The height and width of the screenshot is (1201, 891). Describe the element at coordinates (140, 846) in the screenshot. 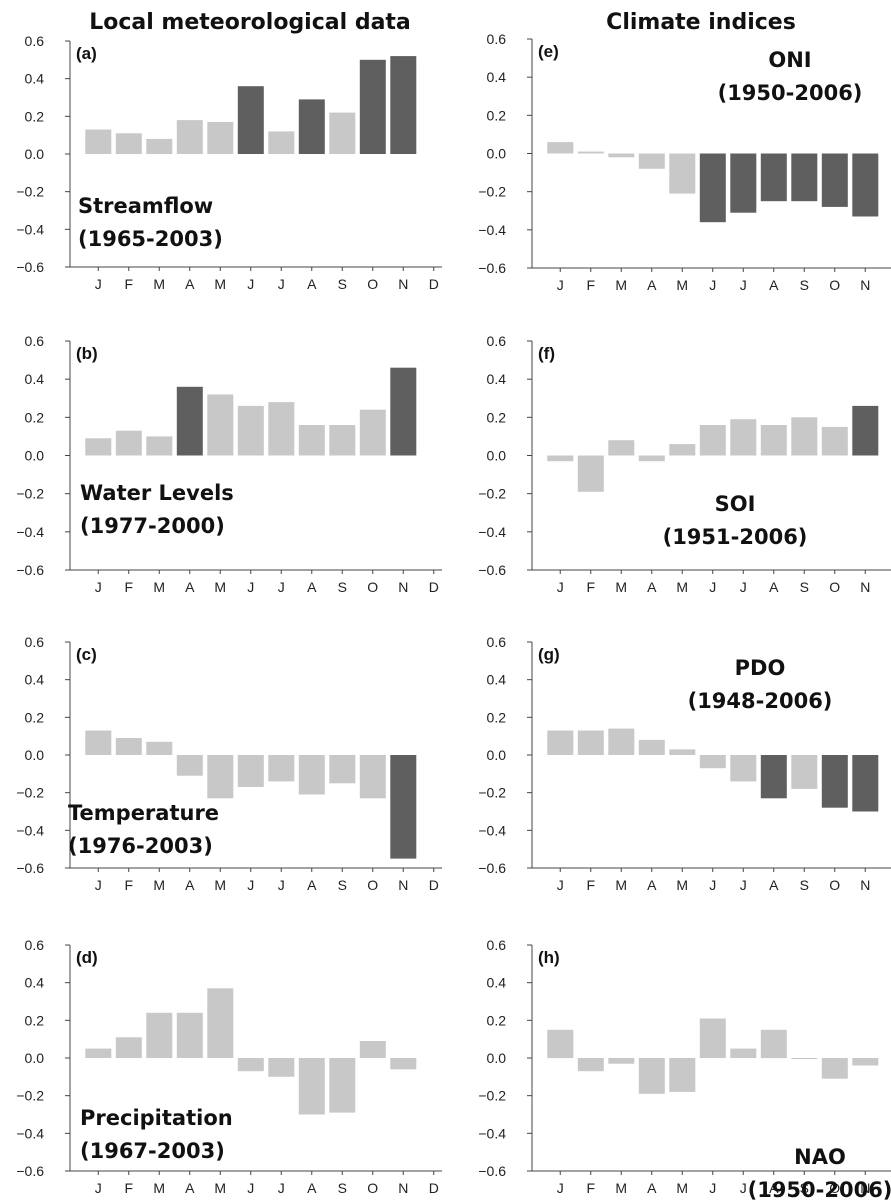

I see `series-period: (1976-2003)` at that location.